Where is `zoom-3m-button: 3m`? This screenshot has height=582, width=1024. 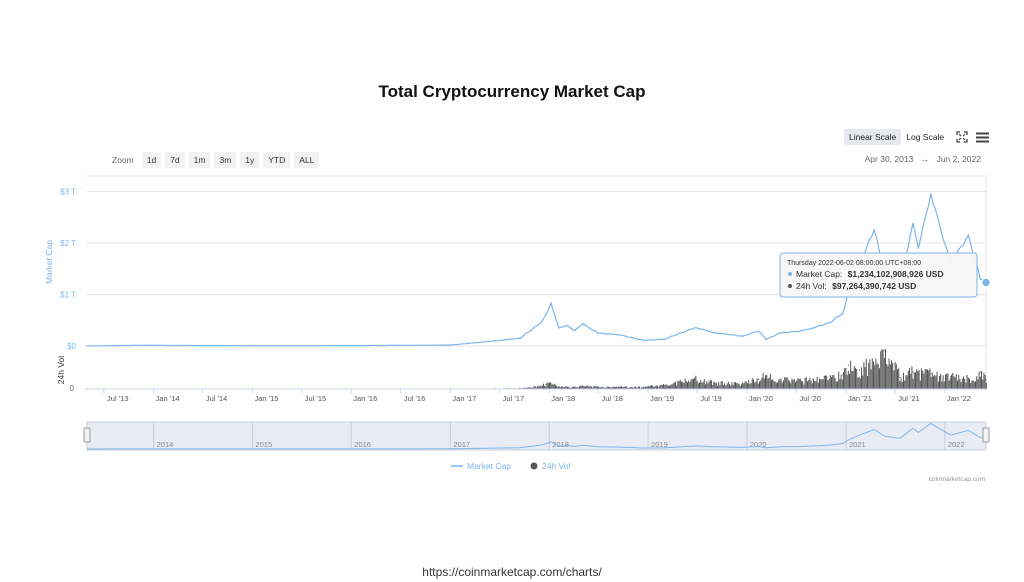
zoom-3m-button: 3m is located at coordinates (225, 160).